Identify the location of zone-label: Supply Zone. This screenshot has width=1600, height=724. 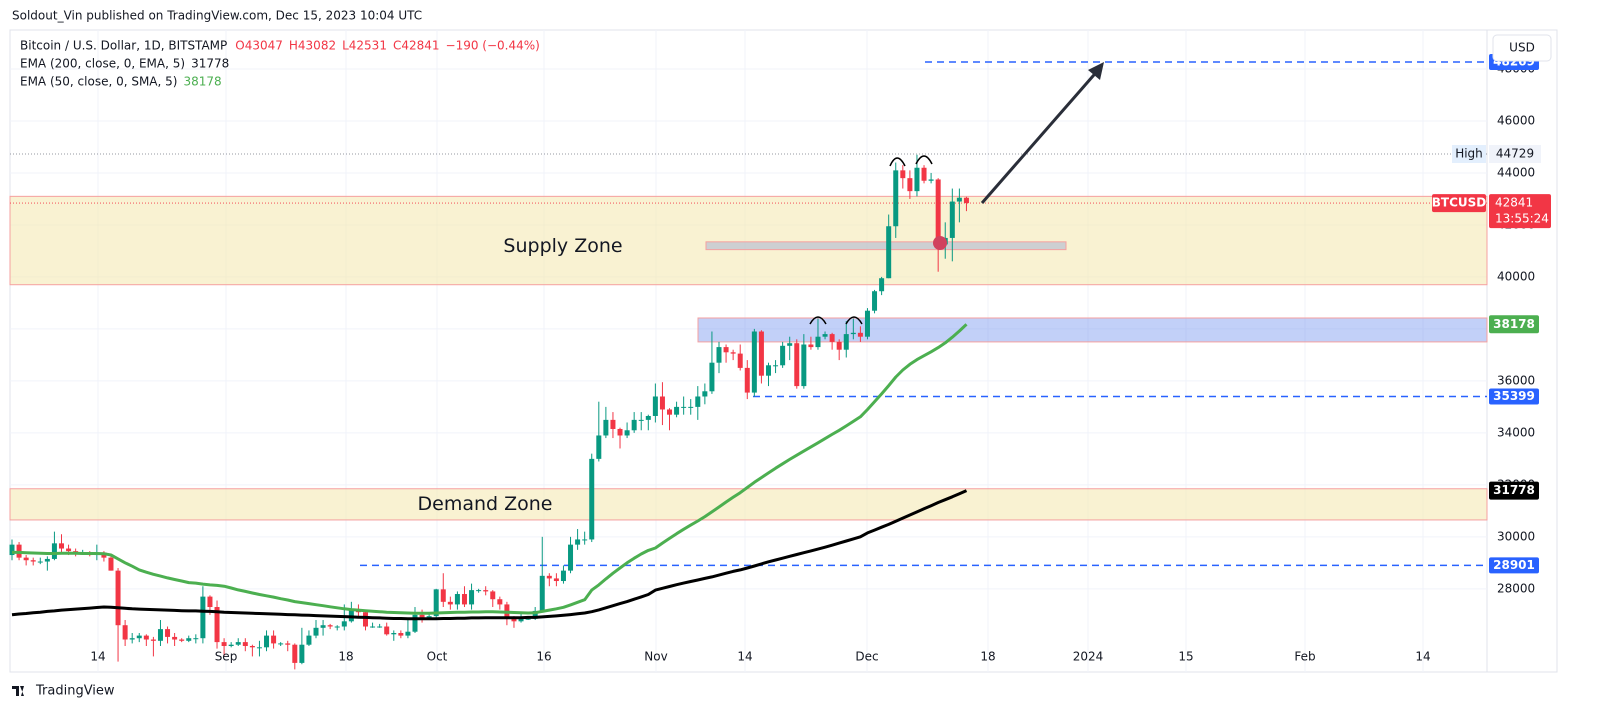
(562, 246).